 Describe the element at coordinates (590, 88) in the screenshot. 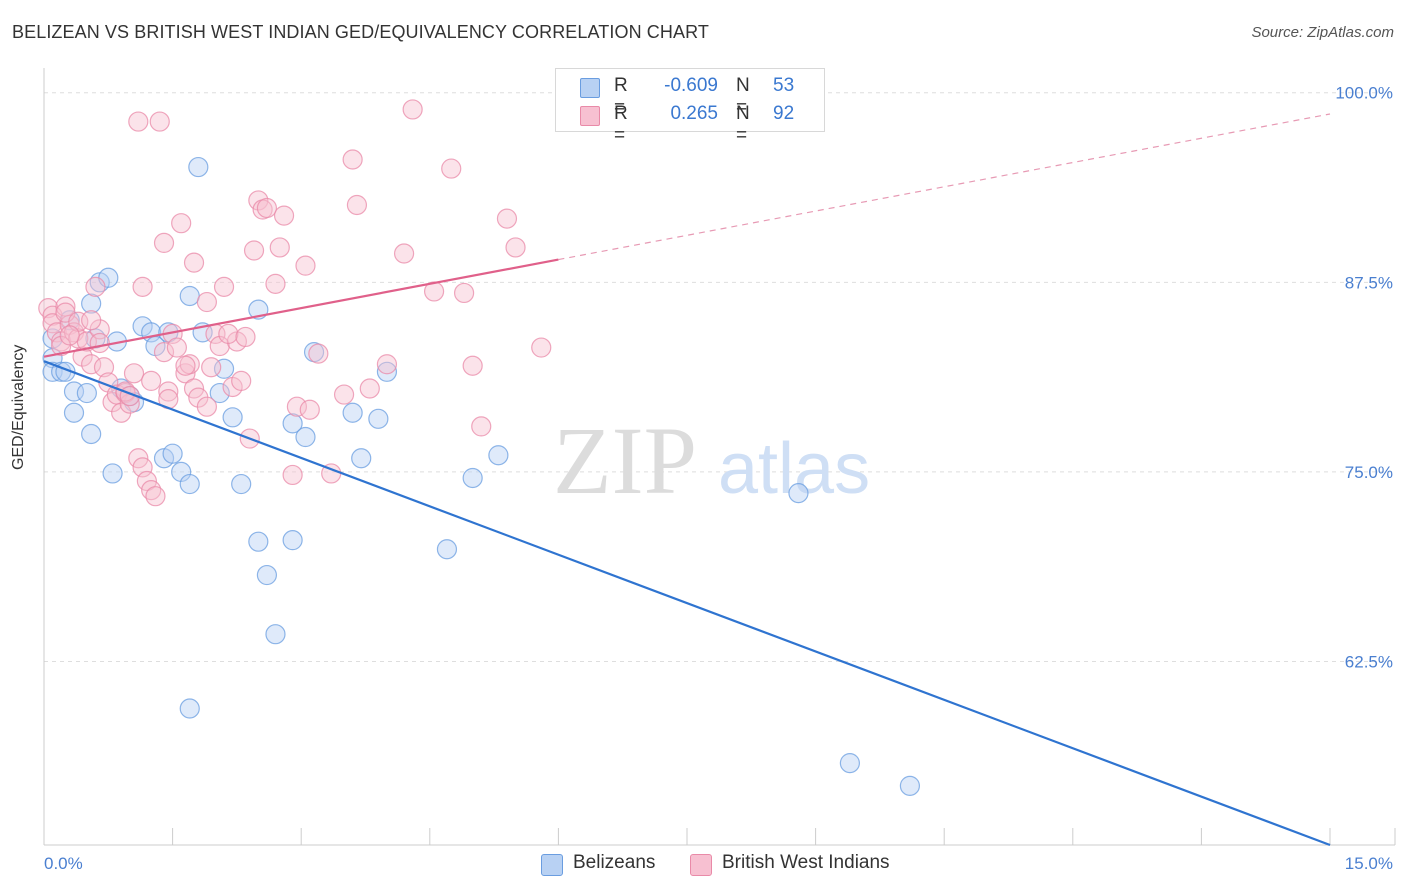

I see `legend-swatch-belizeans` at that location.